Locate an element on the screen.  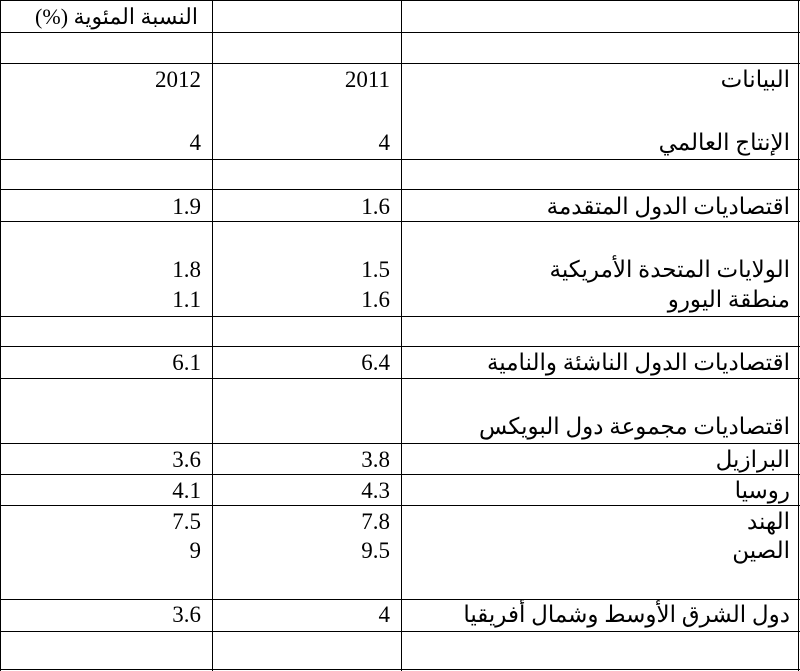
row-label: دول الشرق الأوسط وشمال أفريقيا is located at coordinates (626, 614).